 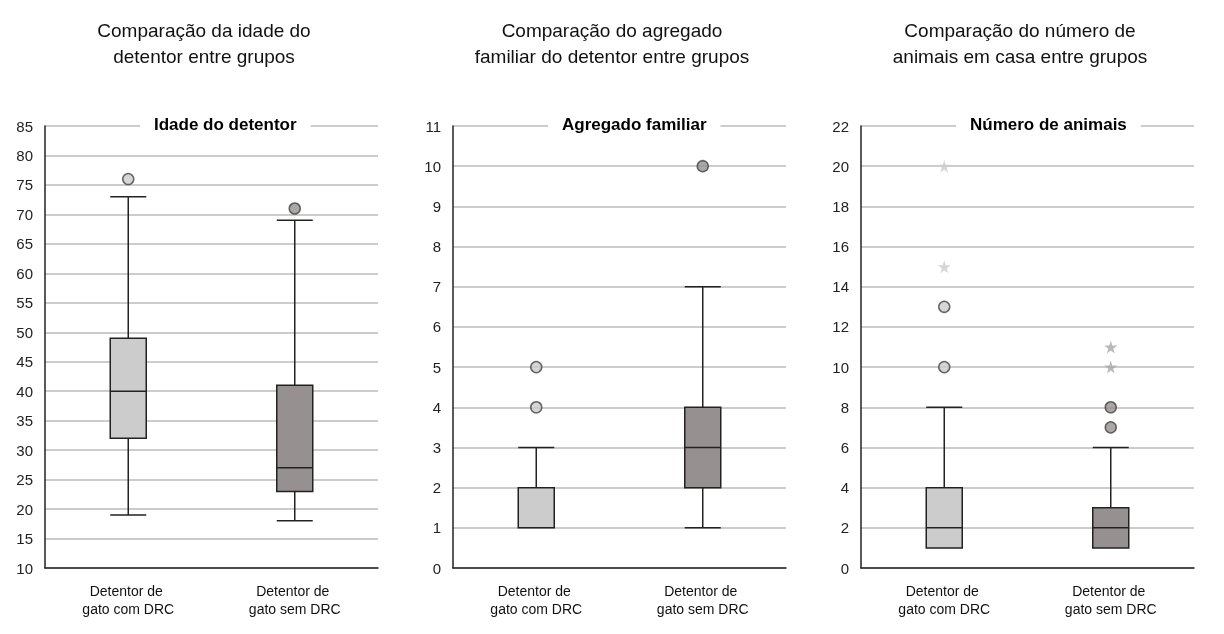 What do you see at coordinates (24, 244) in the screenshot?
I see `y-tick-label: 65` at bounding box center [24, 244].